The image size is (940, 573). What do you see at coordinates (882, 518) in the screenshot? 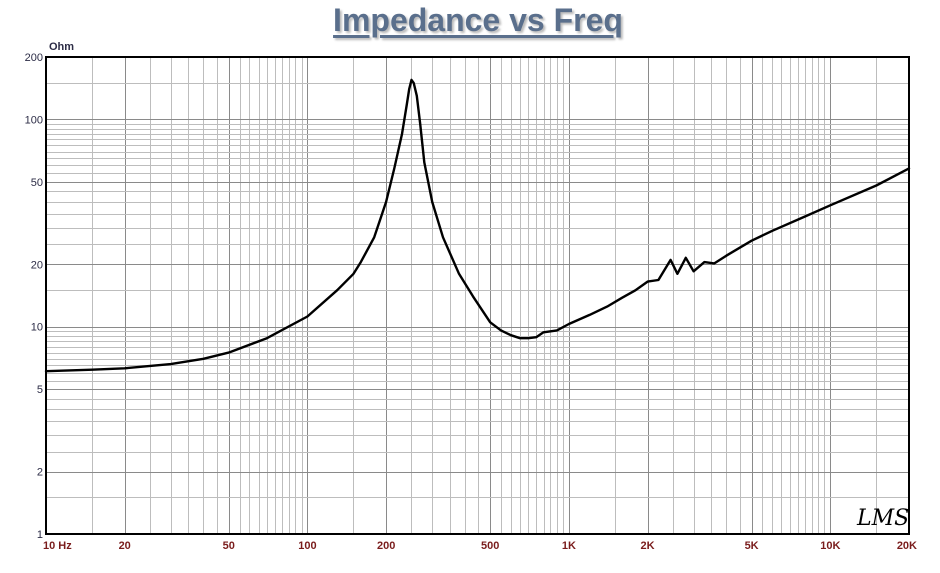
I see `lms-logo: LMS` at bounding box center [882, 518].